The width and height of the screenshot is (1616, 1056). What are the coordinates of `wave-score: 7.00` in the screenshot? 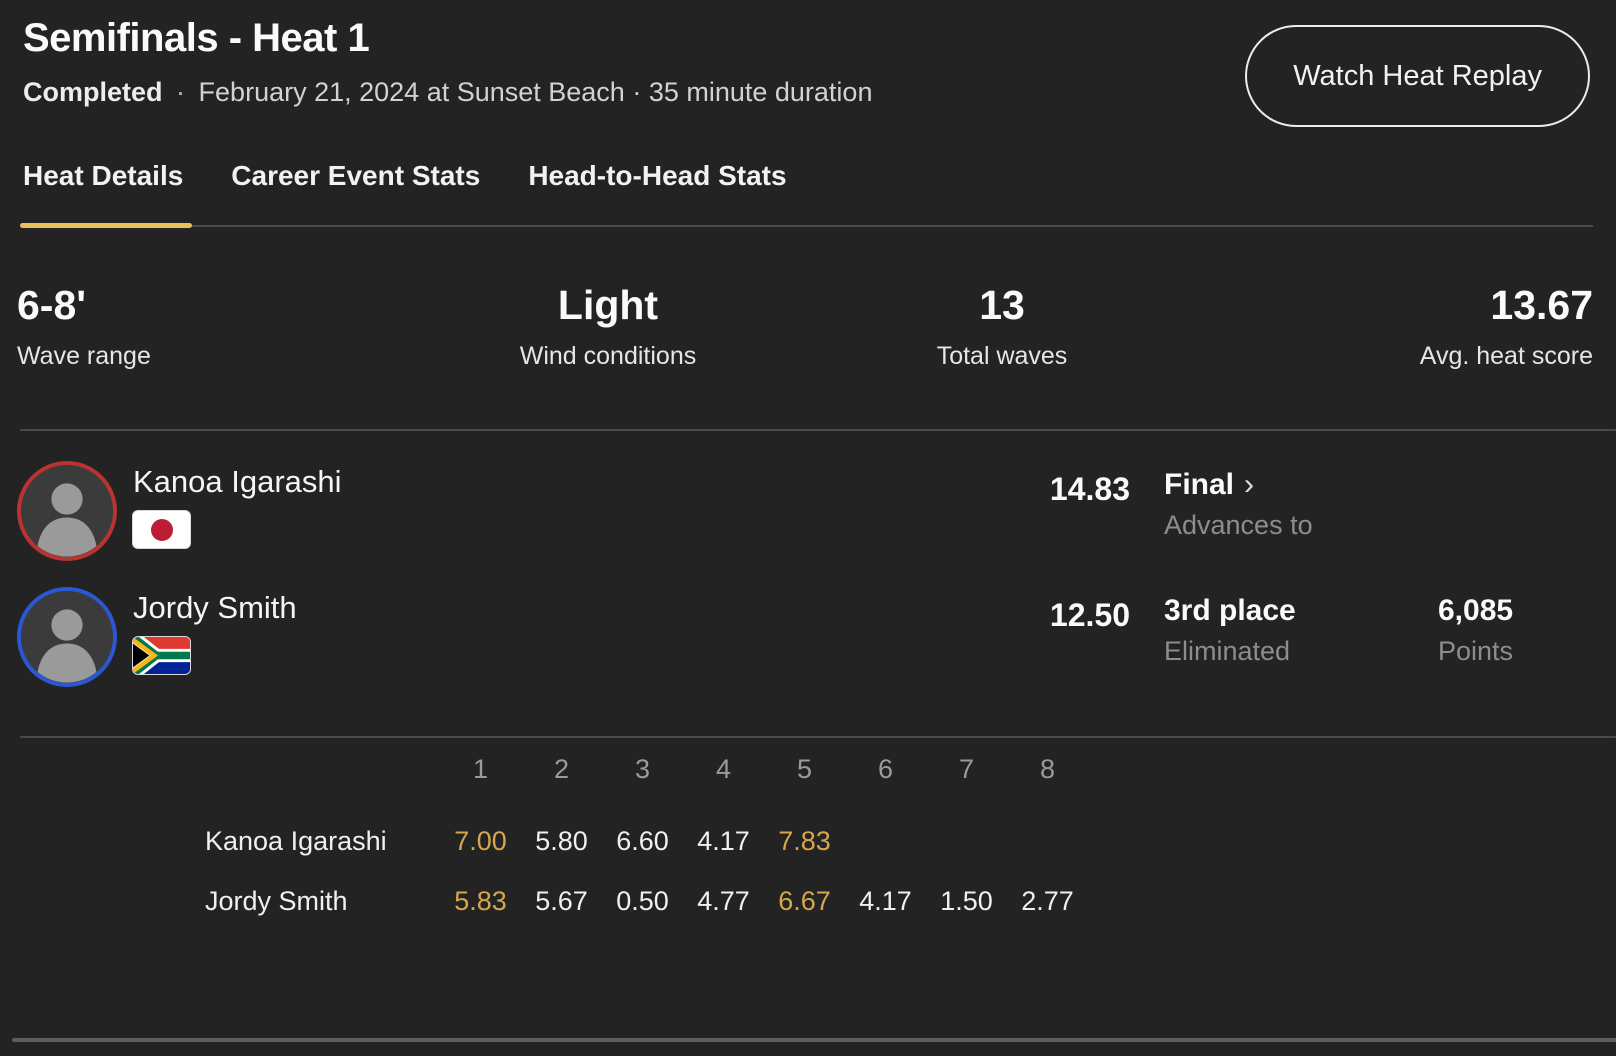 It's located at (480, 841).